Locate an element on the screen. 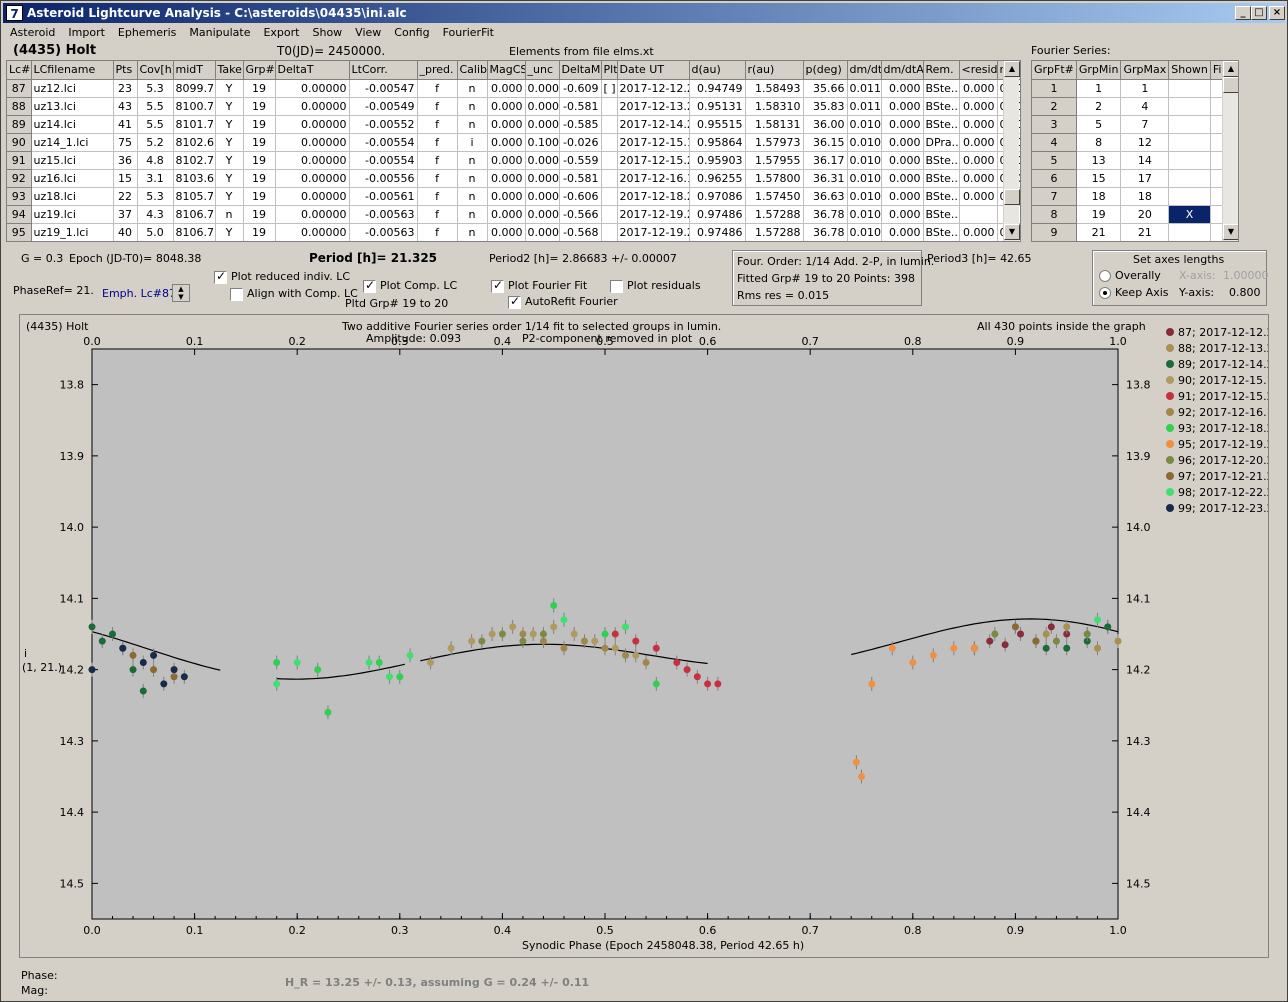 The width and height of the screenshot is (1288, 1002). table-cell: 41 is located at coordinates (125, 124).